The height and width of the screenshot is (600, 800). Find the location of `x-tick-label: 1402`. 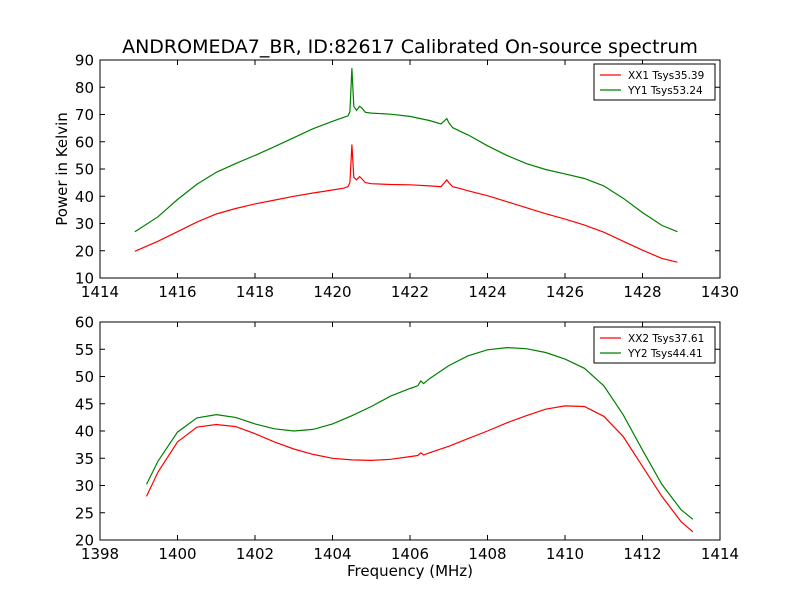

x-tick-label: 1402 is located at coordinates (255, 554).